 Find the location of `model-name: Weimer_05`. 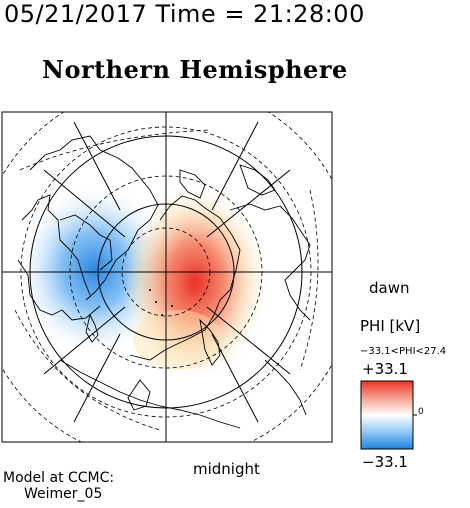

model-name: Weimer_05 is located at coordinates (63, 494).